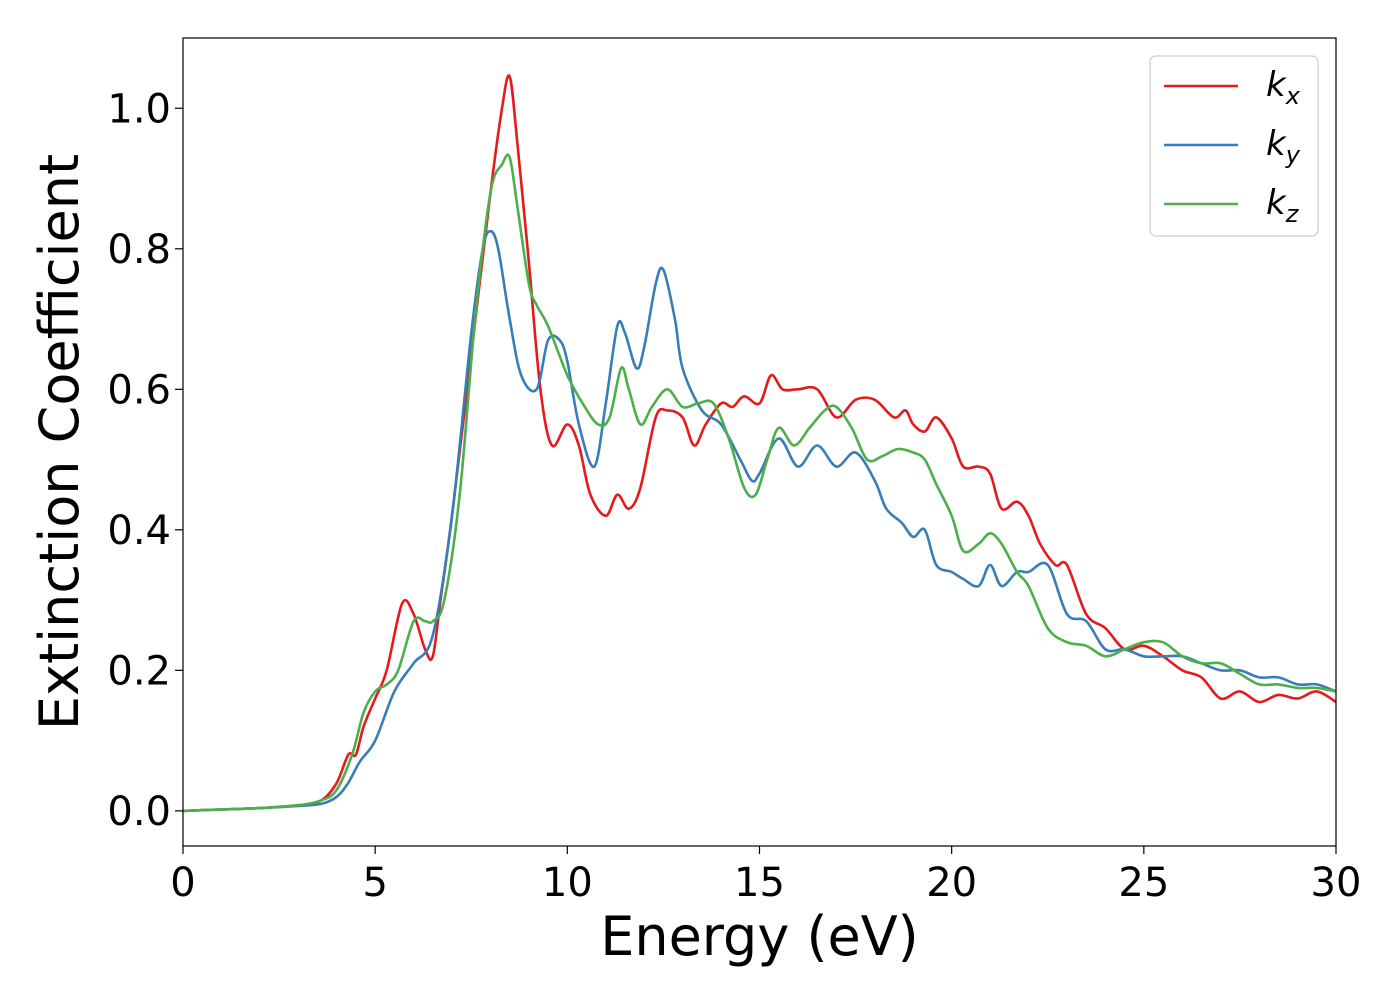 The image size is (1400, 1000). What do you see at coordinates (139, 531) in the screenshot?
I see `y-tick-label: 0.4` at bounding box center [139, 531].